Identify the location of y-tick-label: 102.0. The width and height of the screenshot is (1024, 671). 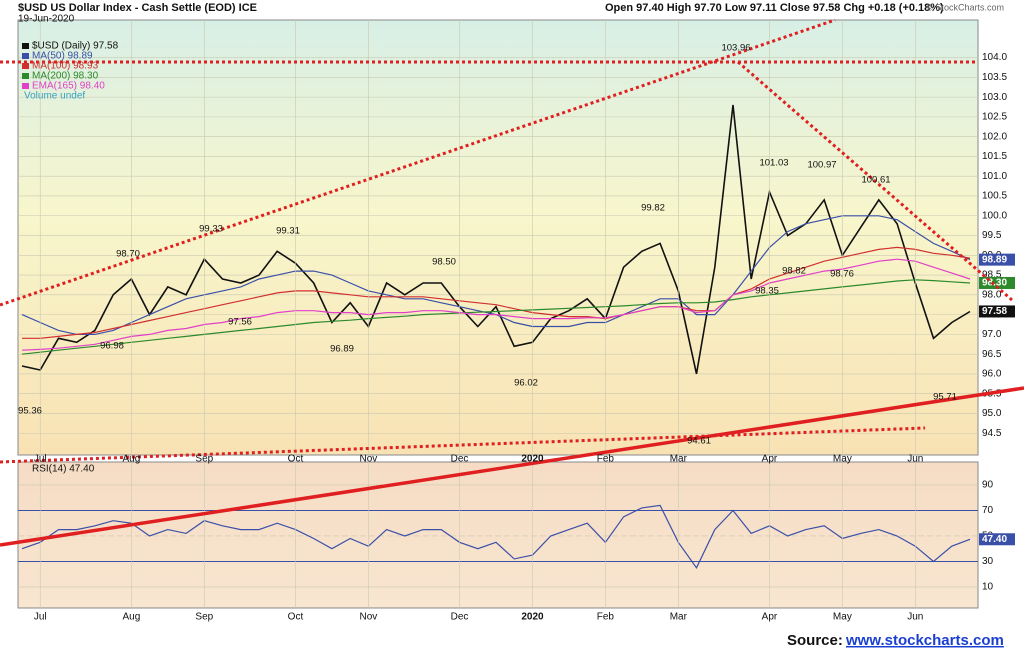
(994, 136).